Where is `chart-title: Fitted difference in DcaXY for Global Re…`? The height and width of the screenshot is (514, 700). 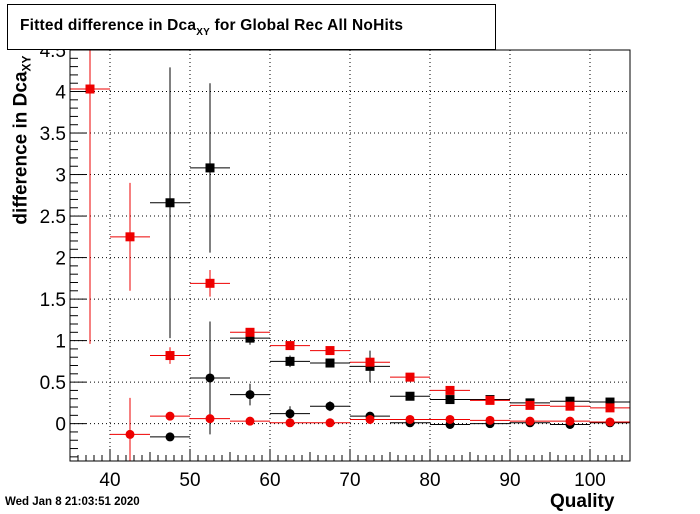
chart-title: Fitted difference in DcaXY for Global Re… is located at coordinates (211, 27).